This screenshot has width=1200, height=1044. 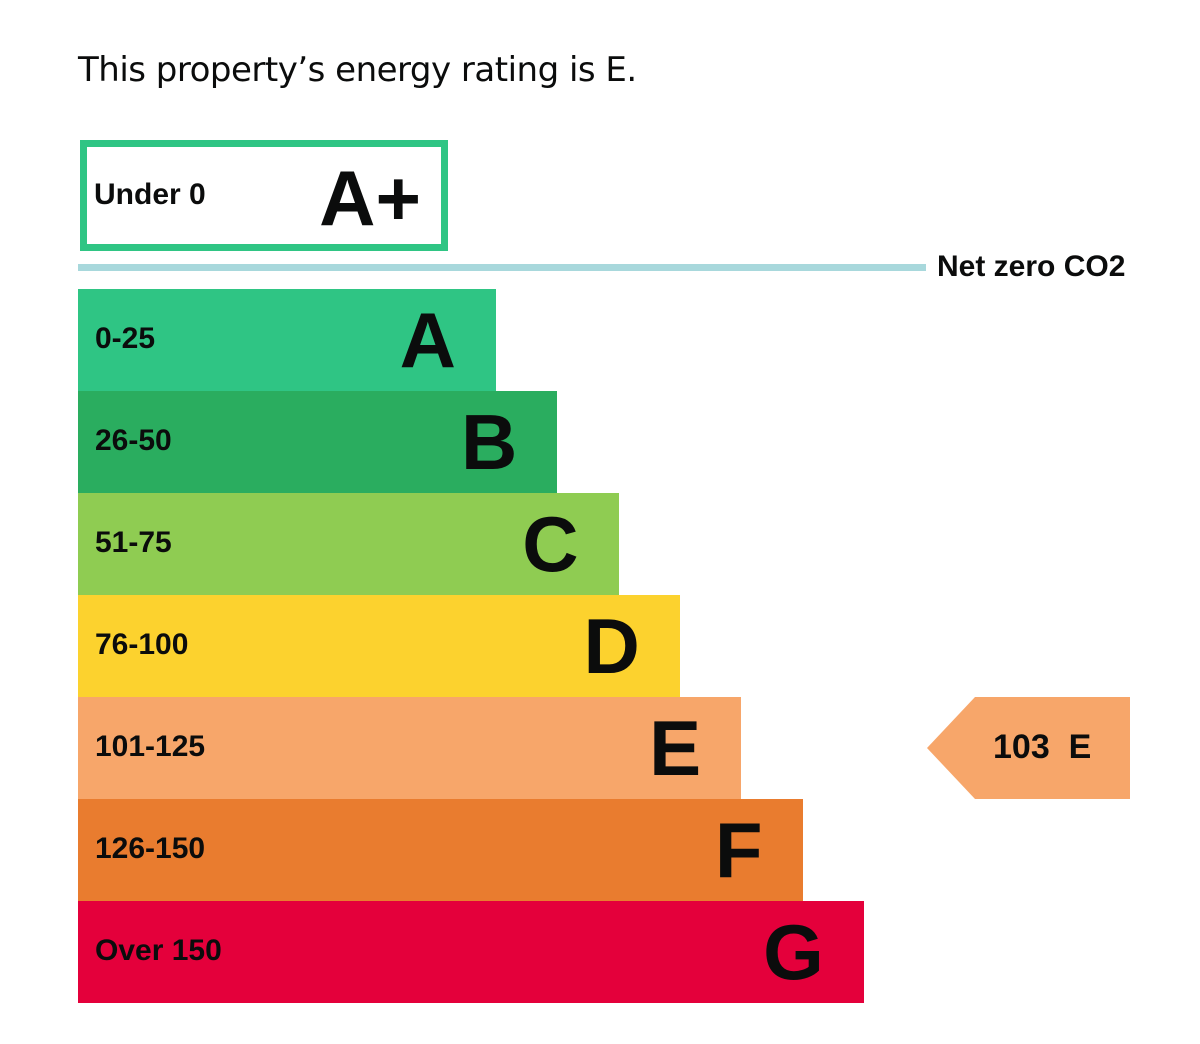 I want to click on band-range: 51-75, so click(x=133, y=542).